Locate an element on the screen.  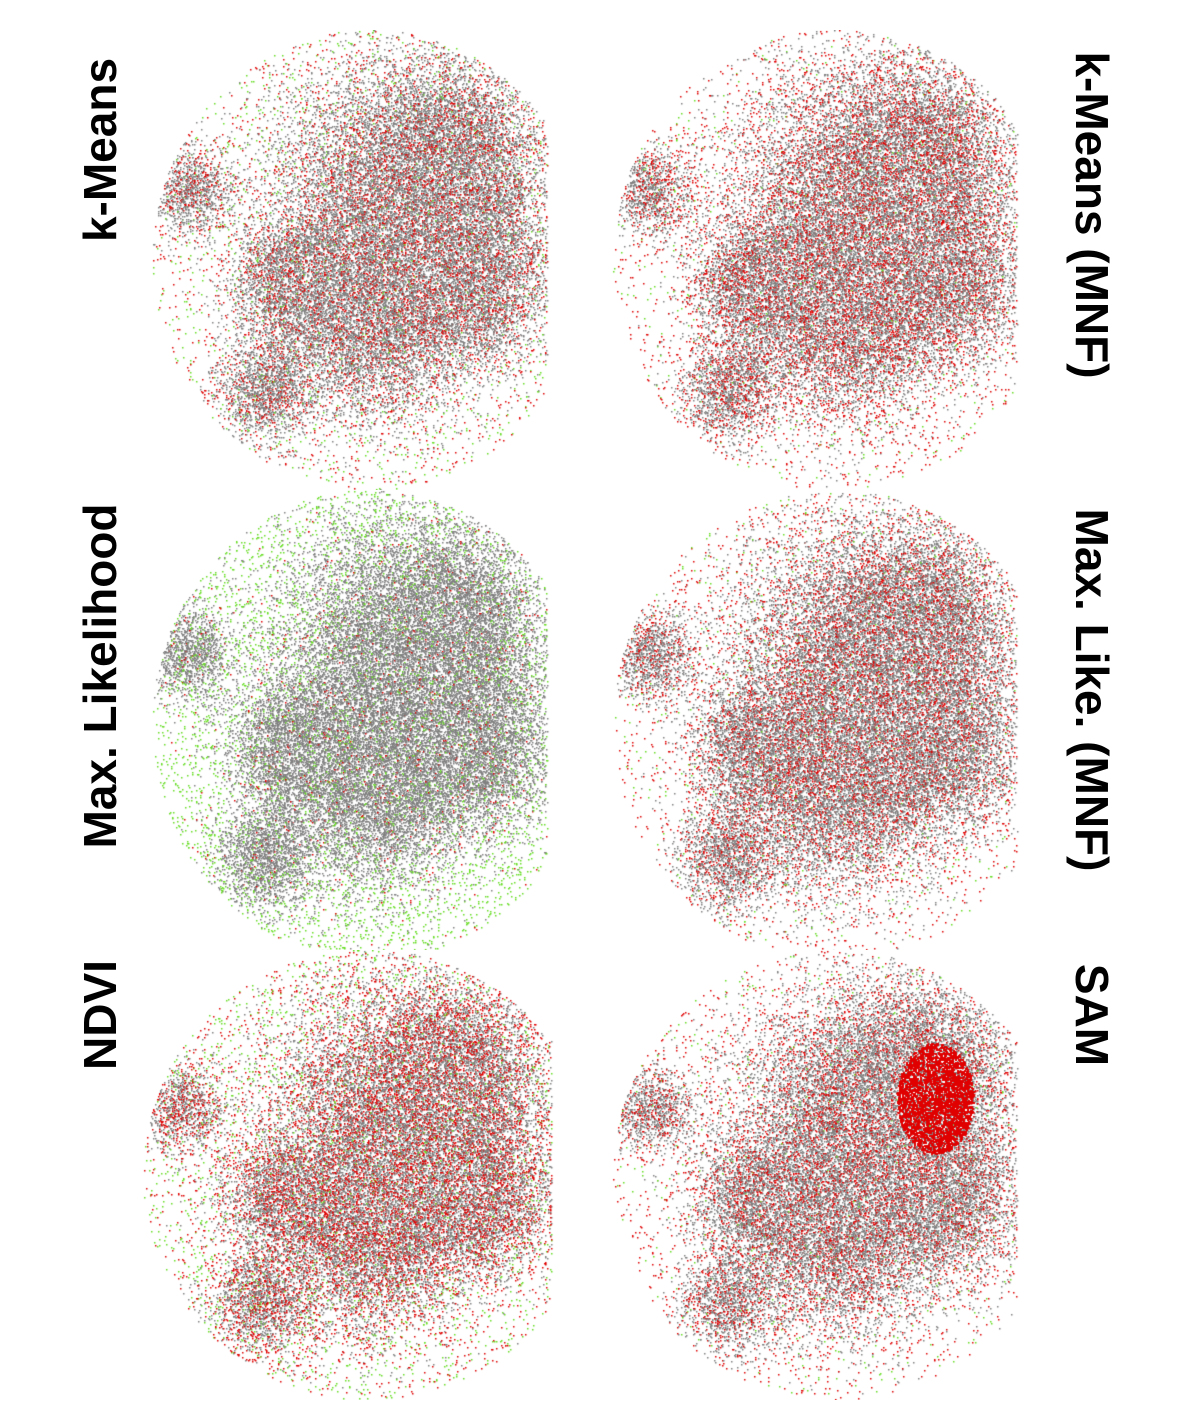
map-sam is located at coordinates (815, 1175).